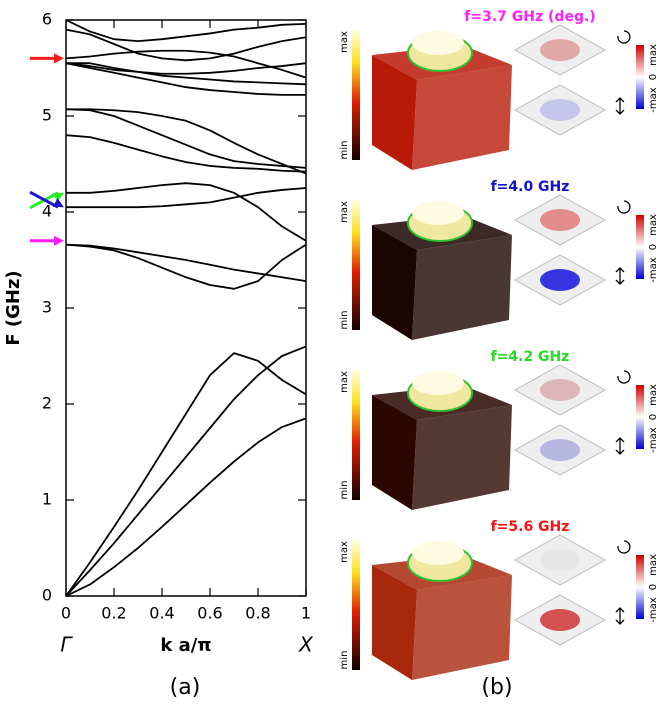 The height and width of the screenshot is (704, 660). I want to click on mode-panel: f=5.6 GHz max min max 0 -max, so click(499, 599).